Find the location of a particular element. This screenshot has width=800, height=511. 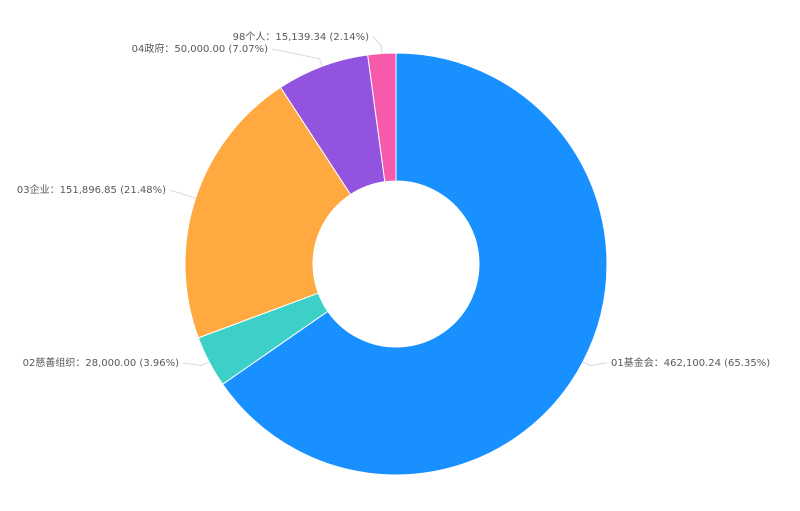

slice-label-5: 98个人：15,139.34 (2.14%) is located at coordinates (301, 37).